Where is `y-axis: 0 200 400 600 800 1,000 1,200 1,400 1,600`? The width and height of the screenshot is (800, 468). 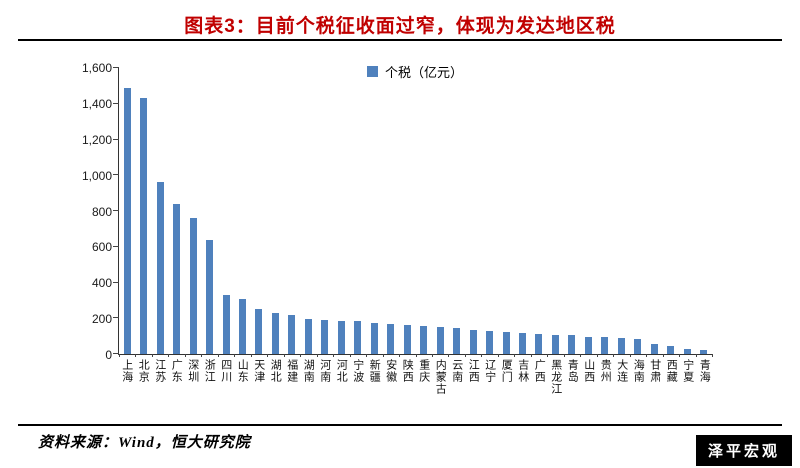
y-axis: 0 200 400 600 800 1,000 1,200 1,400 1,600 is located at coordinates (66, 211).